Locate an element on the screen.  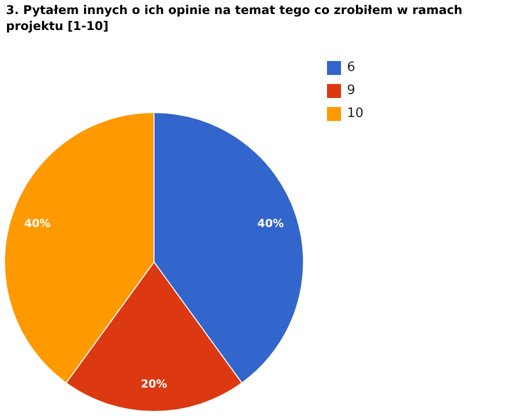
legend-label: 10 is located at coordinates (355, 113).